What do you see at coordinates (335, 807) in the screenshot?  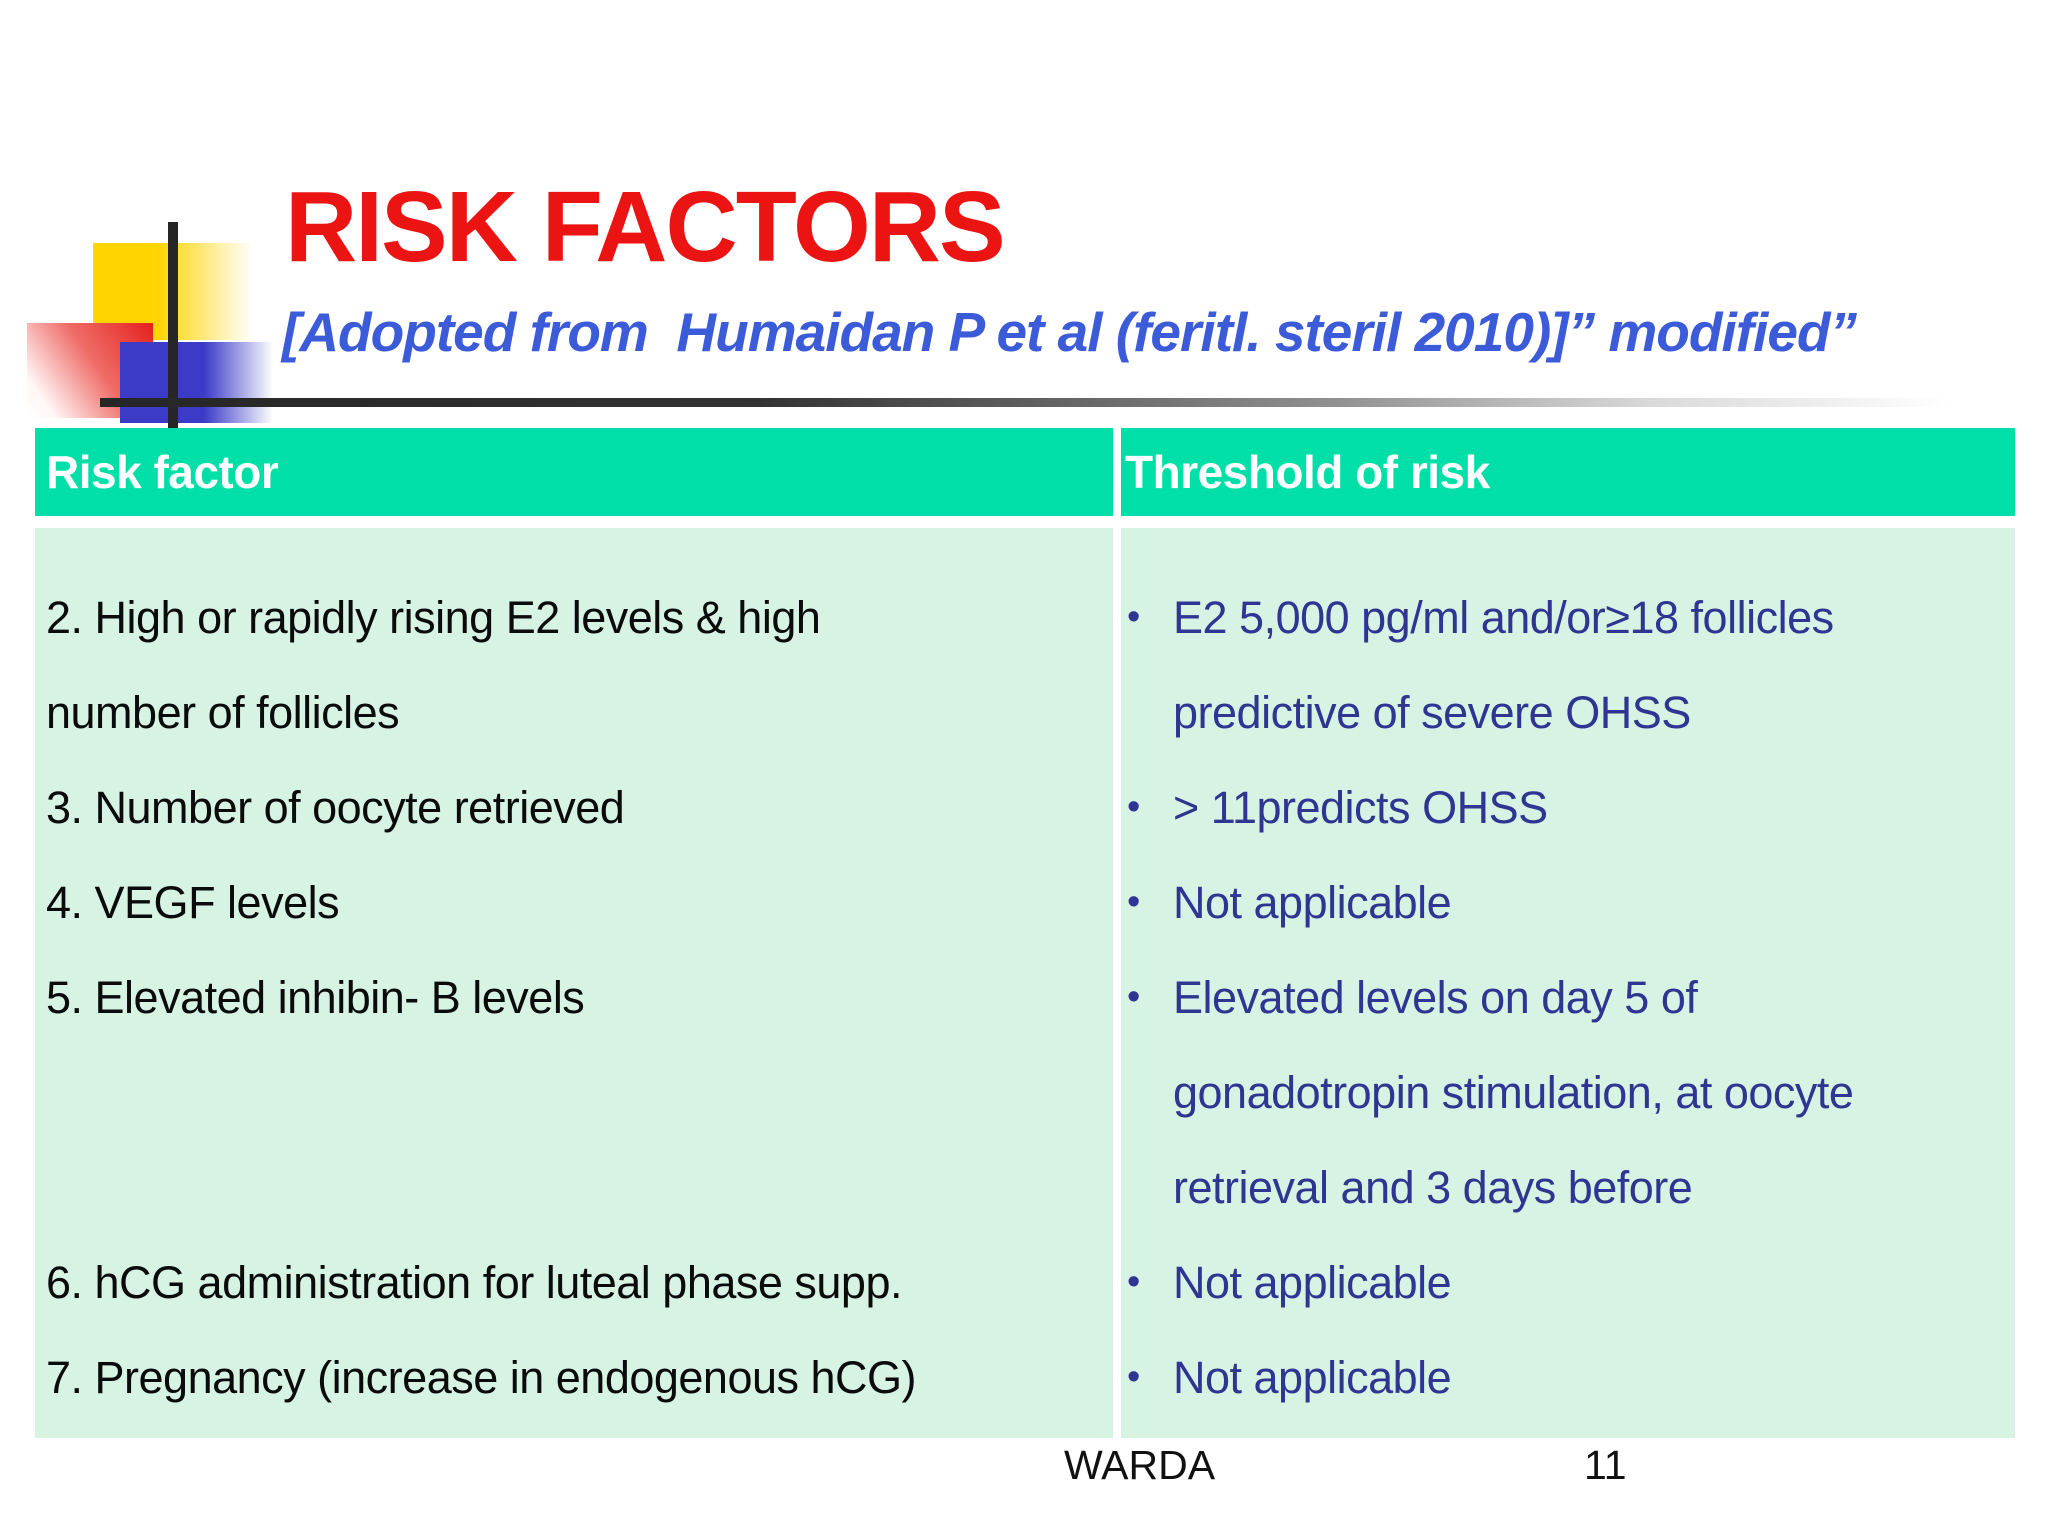 I see `risk-factor-text: 3. Number of oocyte retrieved` at bounding box center [335, 807].